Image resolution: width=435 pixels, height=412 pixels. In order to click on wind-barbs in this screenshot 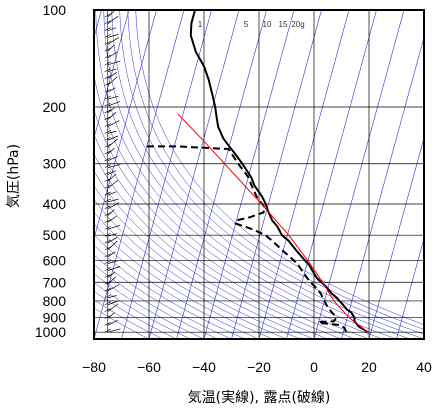, I will do `click(112, 171)`.